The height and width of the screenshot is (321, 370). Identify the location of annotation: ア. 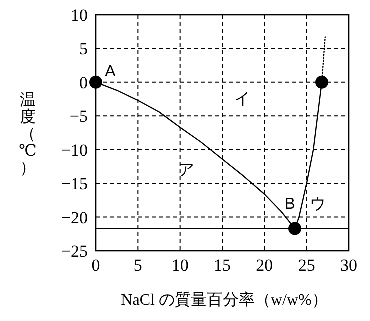
(186, 170).